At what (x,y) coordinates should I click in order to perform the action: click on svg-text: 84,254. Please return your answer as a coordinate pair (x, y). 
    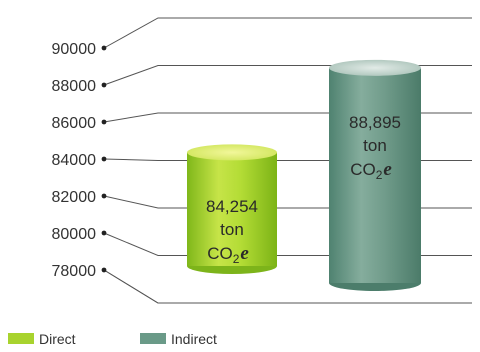
    Looking at the image, I should click on (232, 206).